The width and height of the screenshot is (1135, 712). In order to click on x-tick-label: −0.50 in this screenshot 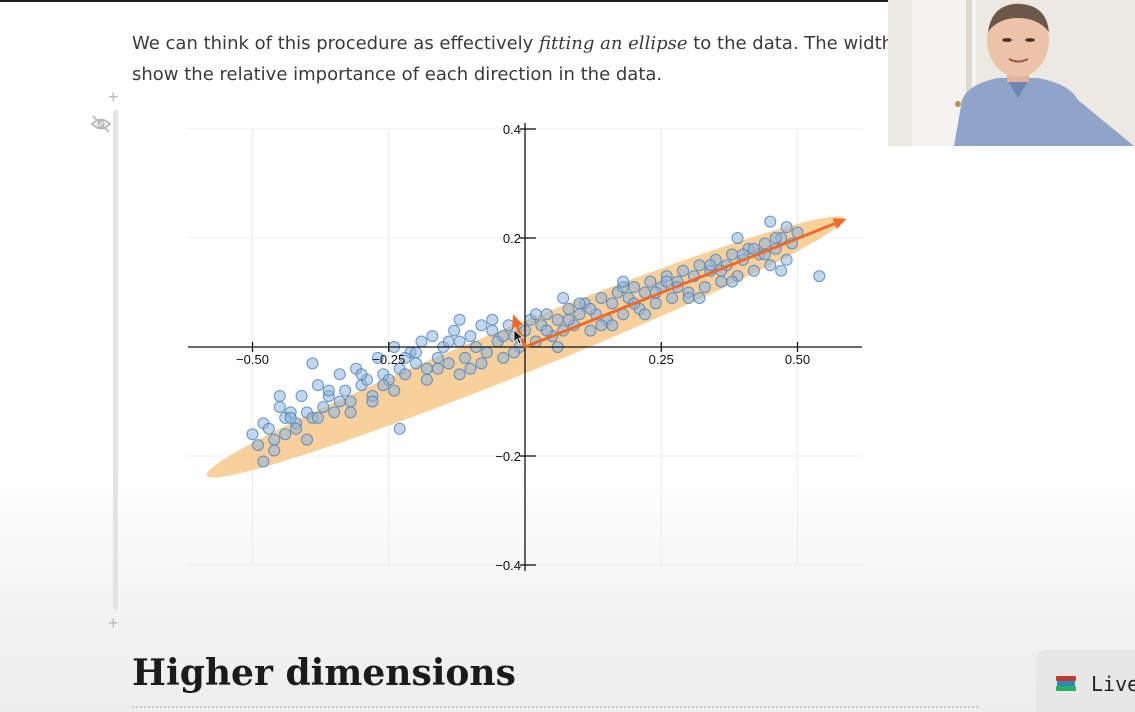, I will do `click(252, 359)`.